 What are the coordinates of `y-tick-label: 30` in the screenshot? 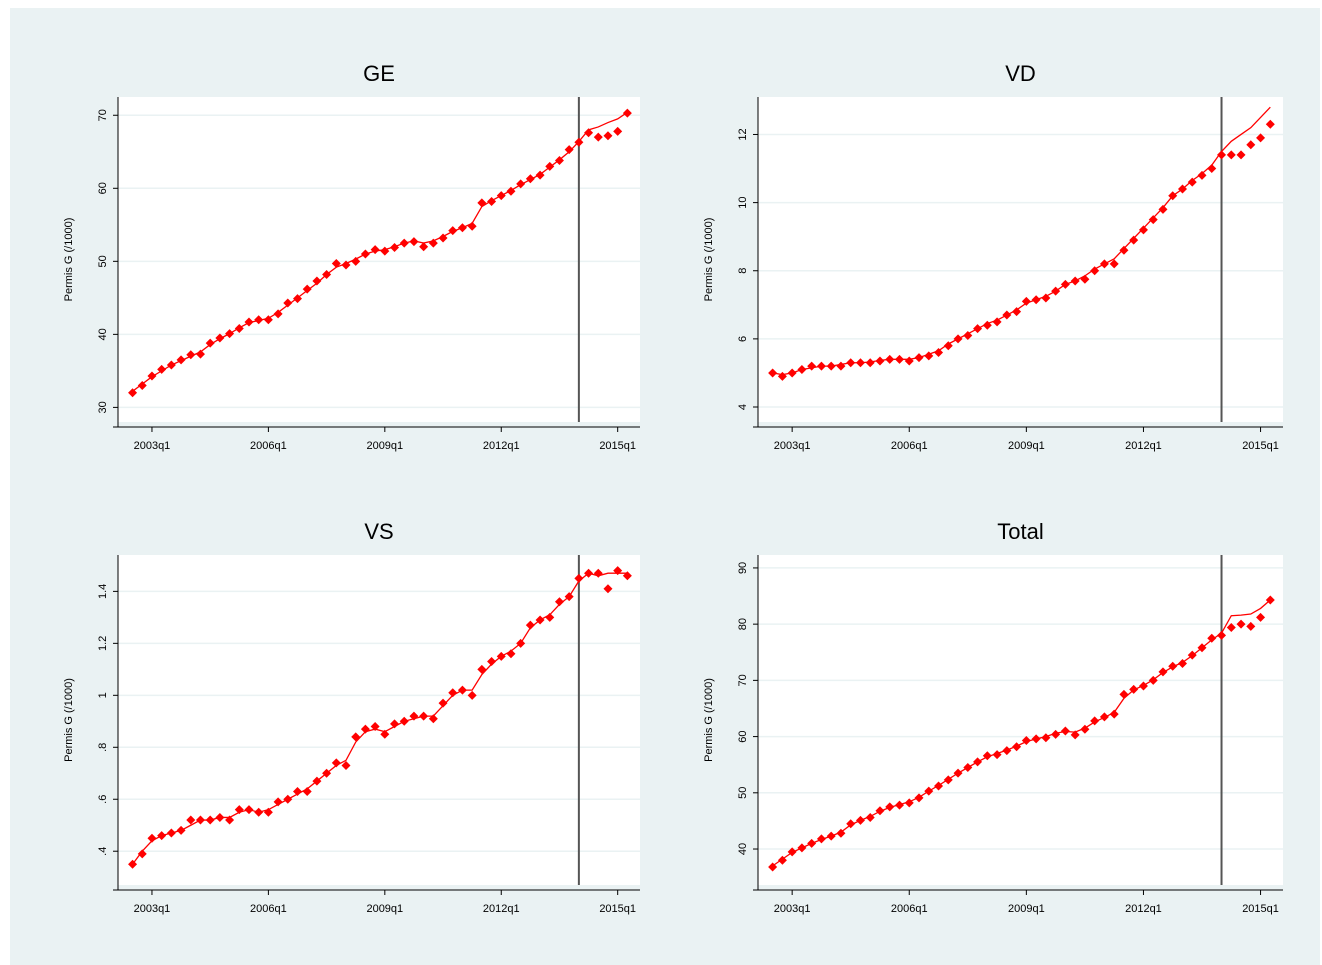 It's located at (103, 407).